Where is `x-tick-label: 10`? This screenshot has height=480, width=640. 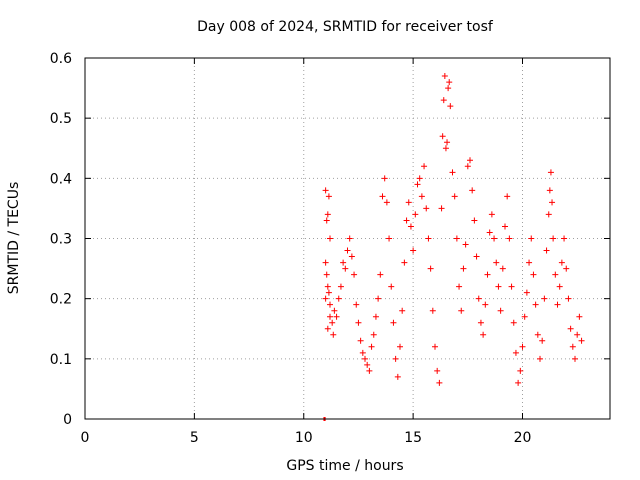 x-tick-label: 10 is located at coordinates (304, 438).